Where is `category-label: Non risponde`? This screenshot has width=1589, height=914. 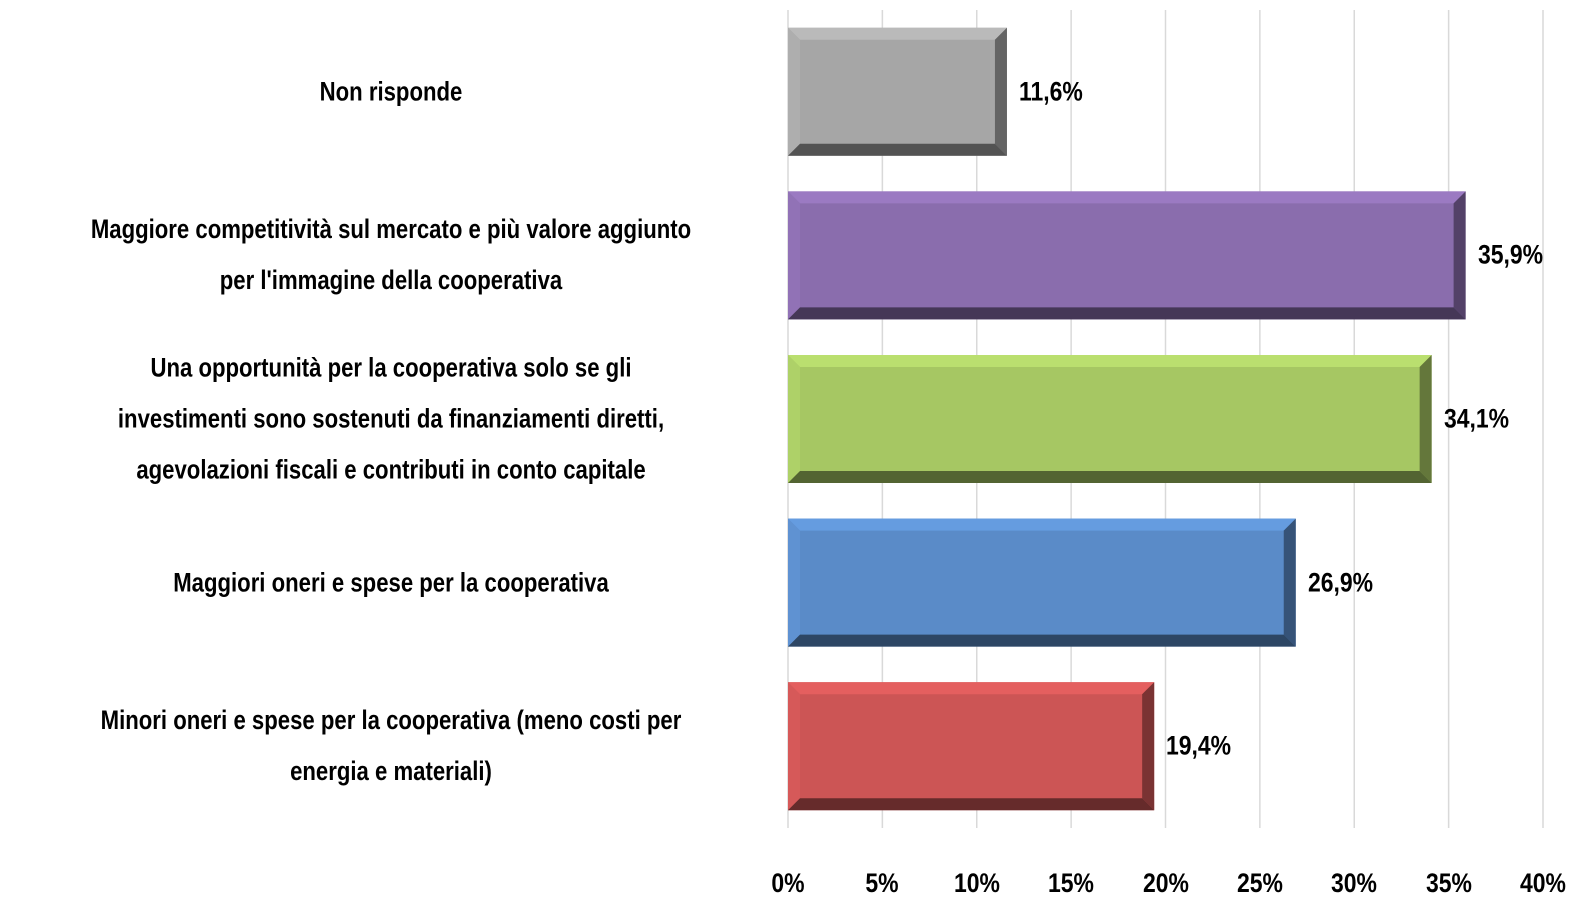
category-label: Non risponde is located at coordinates (391, 91).